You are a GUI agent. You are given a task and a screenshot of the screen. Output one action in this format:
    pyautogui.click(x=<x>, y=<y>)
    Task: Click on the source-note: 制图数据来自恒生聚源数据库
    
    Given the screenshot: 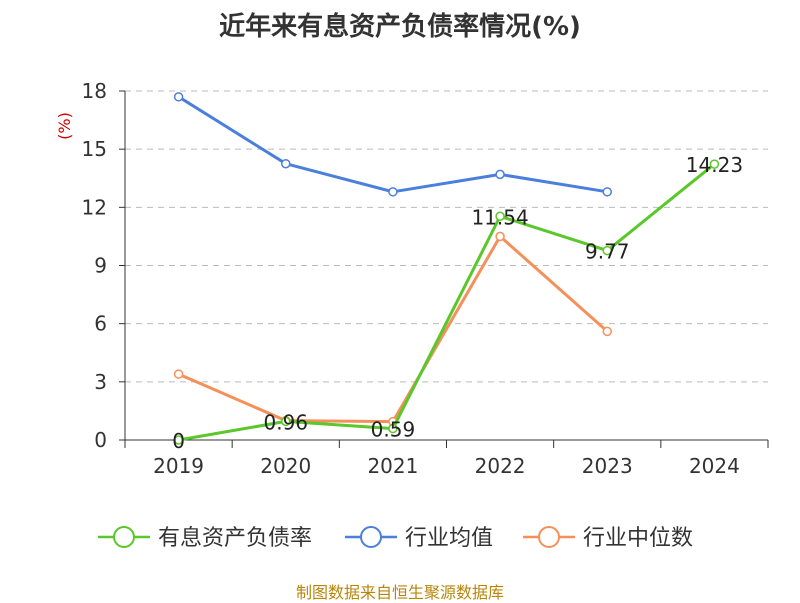 What is the action you would take?
    pyautogui.click(x=399, y=592)
    